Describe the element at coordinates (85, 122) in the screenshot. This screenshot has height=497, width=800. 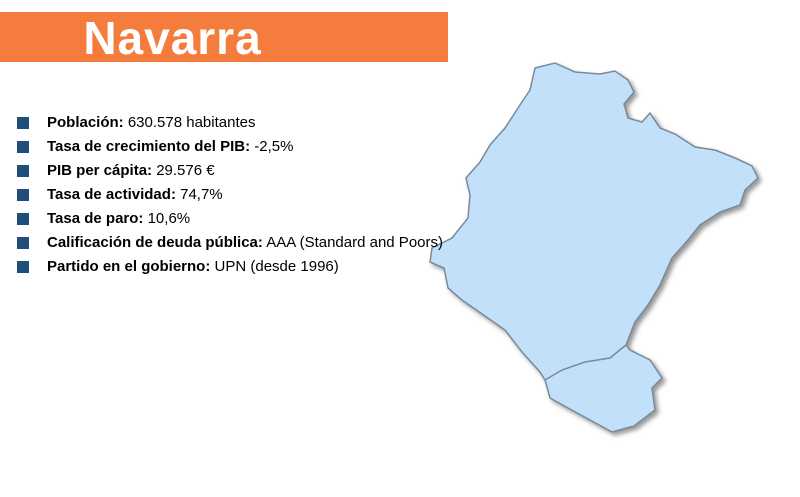
I see `fact-label: Población:` at that location.